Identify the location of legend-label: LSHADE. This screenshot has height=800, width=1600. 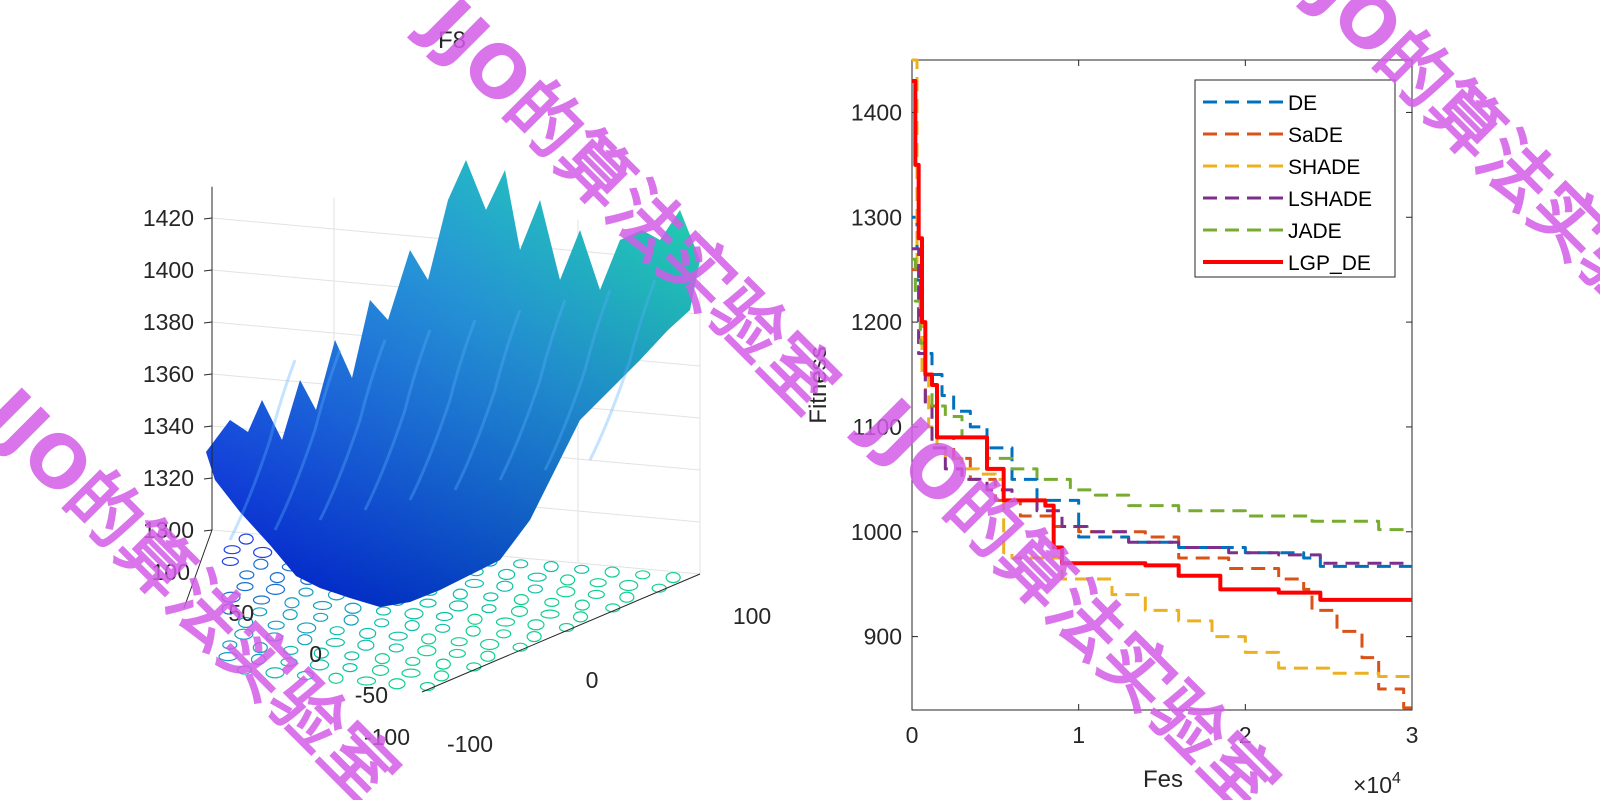
(1330, 199).